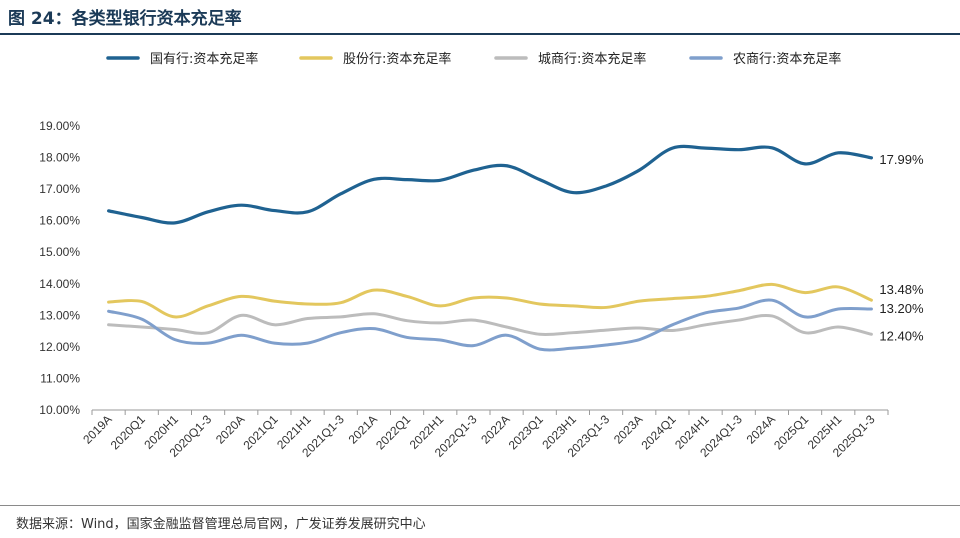 This screenshot has height=538, width=960. Describe the element at coordinates (393, 432) in the screenshot. I see `x-tick-label: 2022Q1` at that location.